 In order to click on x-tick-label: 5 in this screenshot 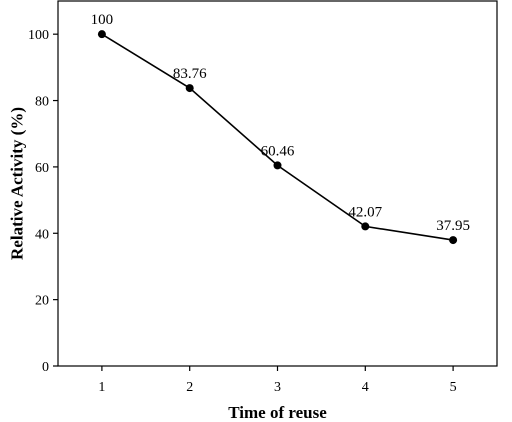, I will do `click(453, 387)`.